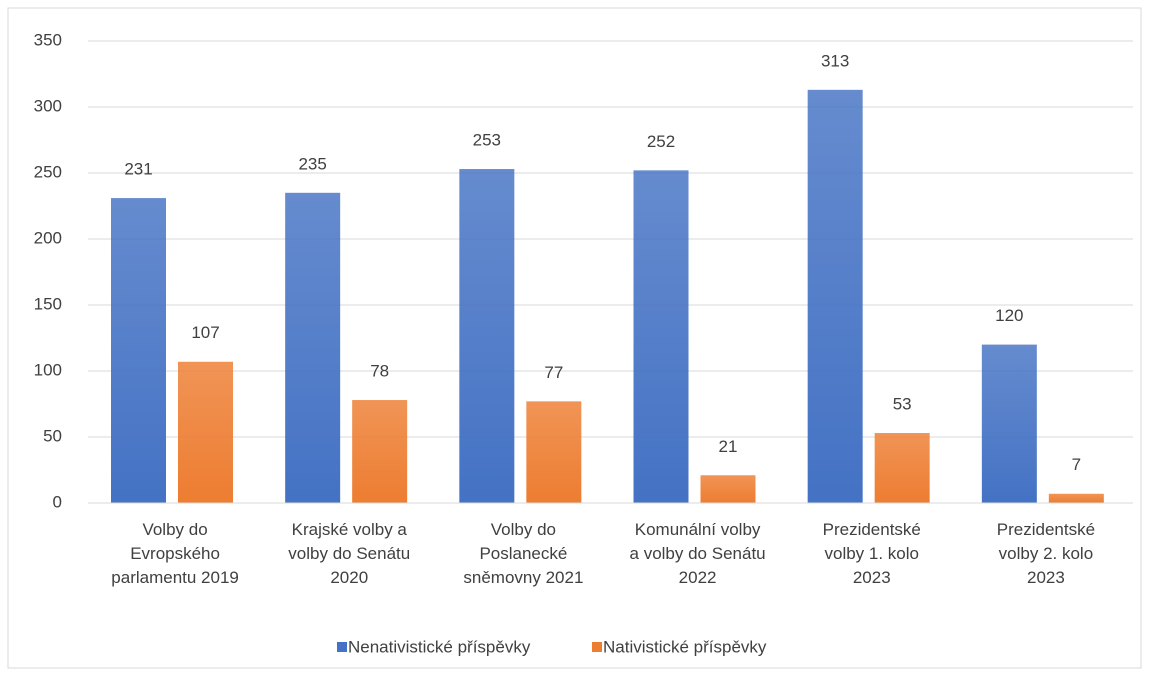 The height and width of the screenshot is (676, 1149). What do you see at coordinates (349, 553) in the screenshot?
I see `x-tick-label: Krajské volby a volby do Senátu 2020` at bounding box center [349, 553].